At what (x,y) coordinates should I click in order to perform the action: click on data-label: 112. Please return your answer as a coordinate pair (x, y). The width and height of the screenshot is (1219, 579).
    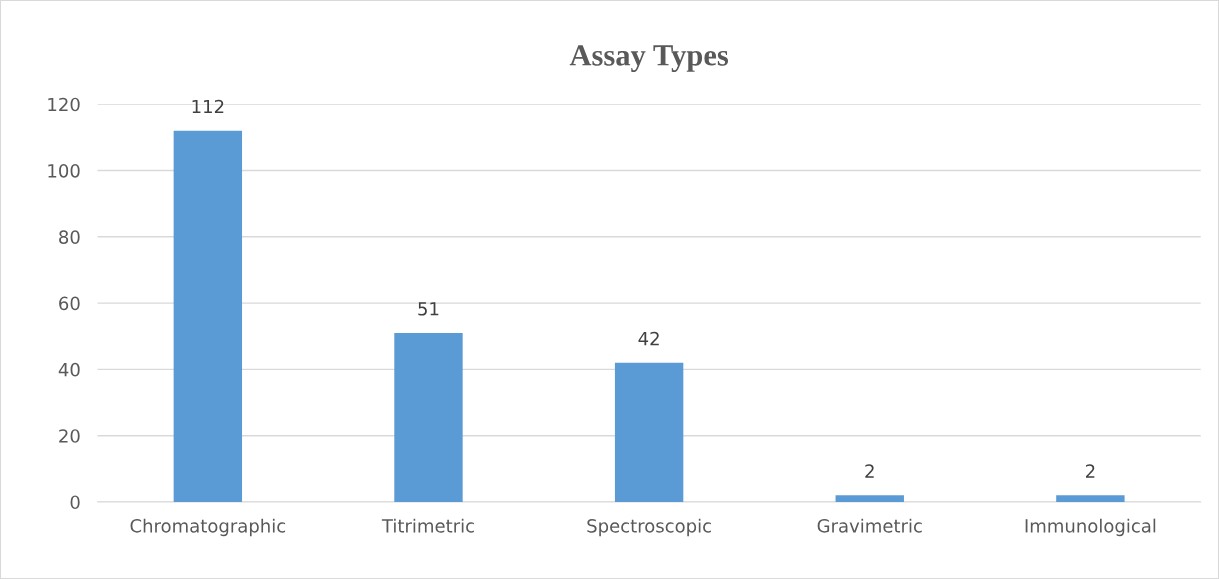
    Looking at the image, I should click on (208, 106).